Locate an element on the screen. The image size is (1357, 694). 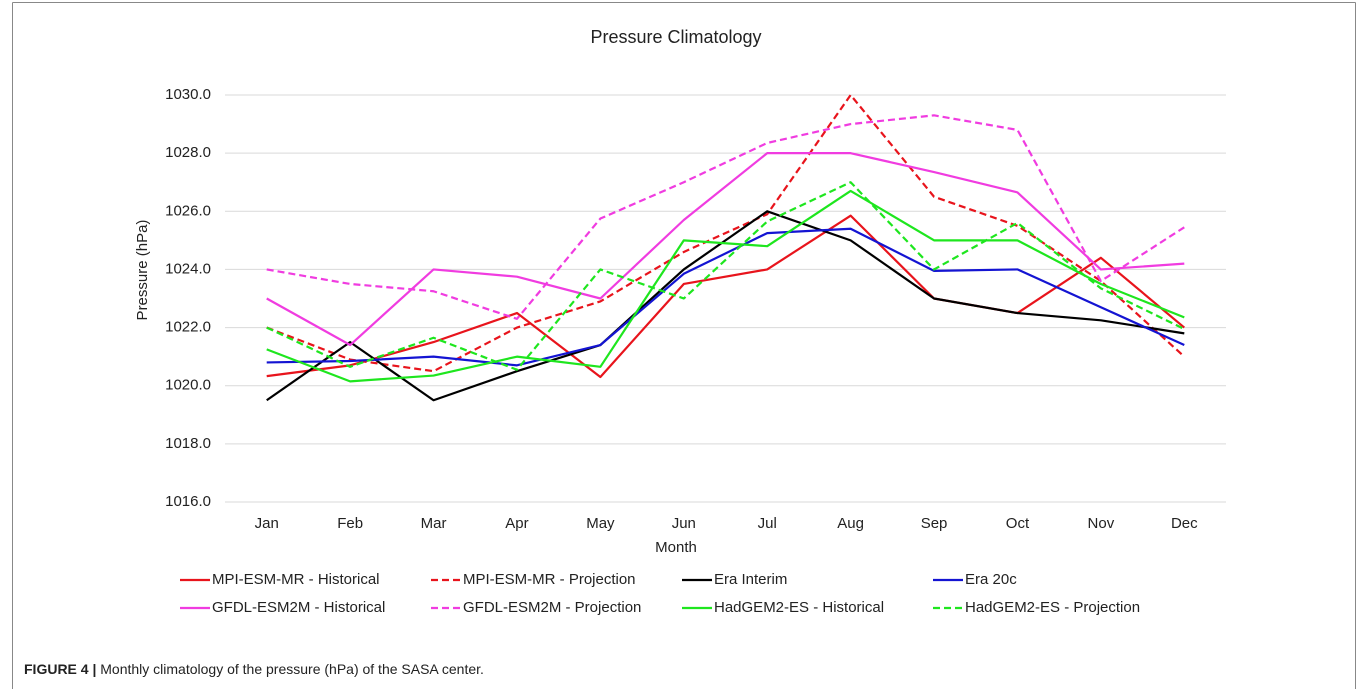
x-tick-label: Feb is located at coordinates (350, 523).